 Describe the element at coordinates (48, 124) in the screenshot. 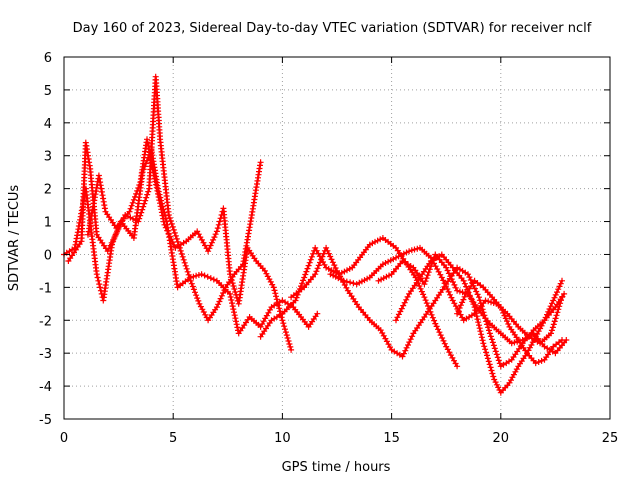

I see `y-tick-label: 4` at that location.